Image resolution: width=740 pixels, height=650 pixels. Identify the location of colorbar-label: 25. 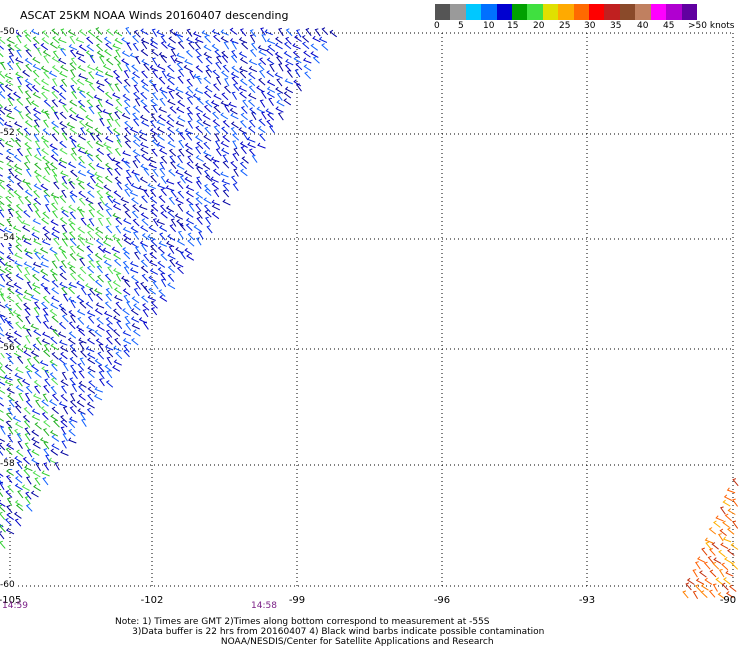
(565, 26).